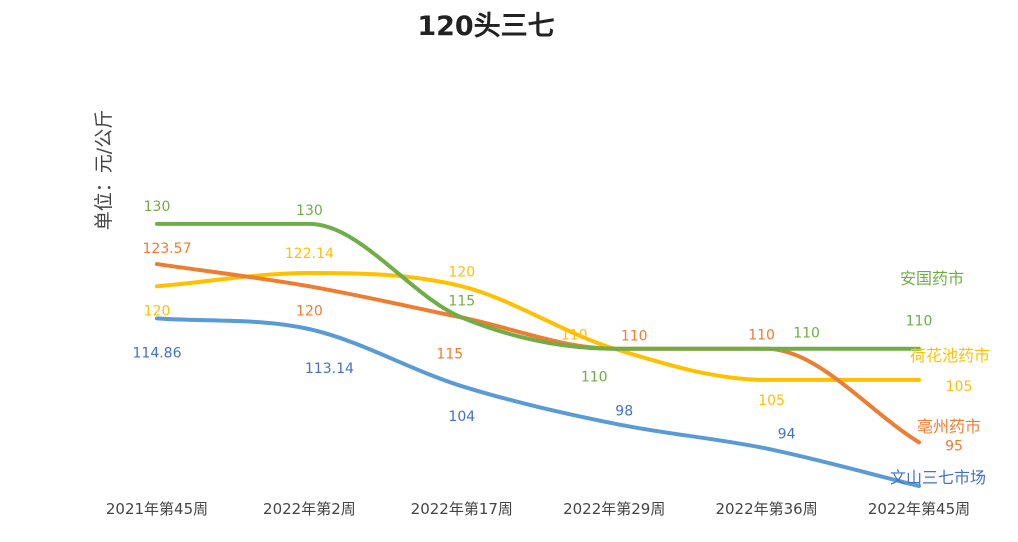 Image resolution: width=1018 pixels, height=542 pixels. I want to click on data-label: 104, so click(461, 417).